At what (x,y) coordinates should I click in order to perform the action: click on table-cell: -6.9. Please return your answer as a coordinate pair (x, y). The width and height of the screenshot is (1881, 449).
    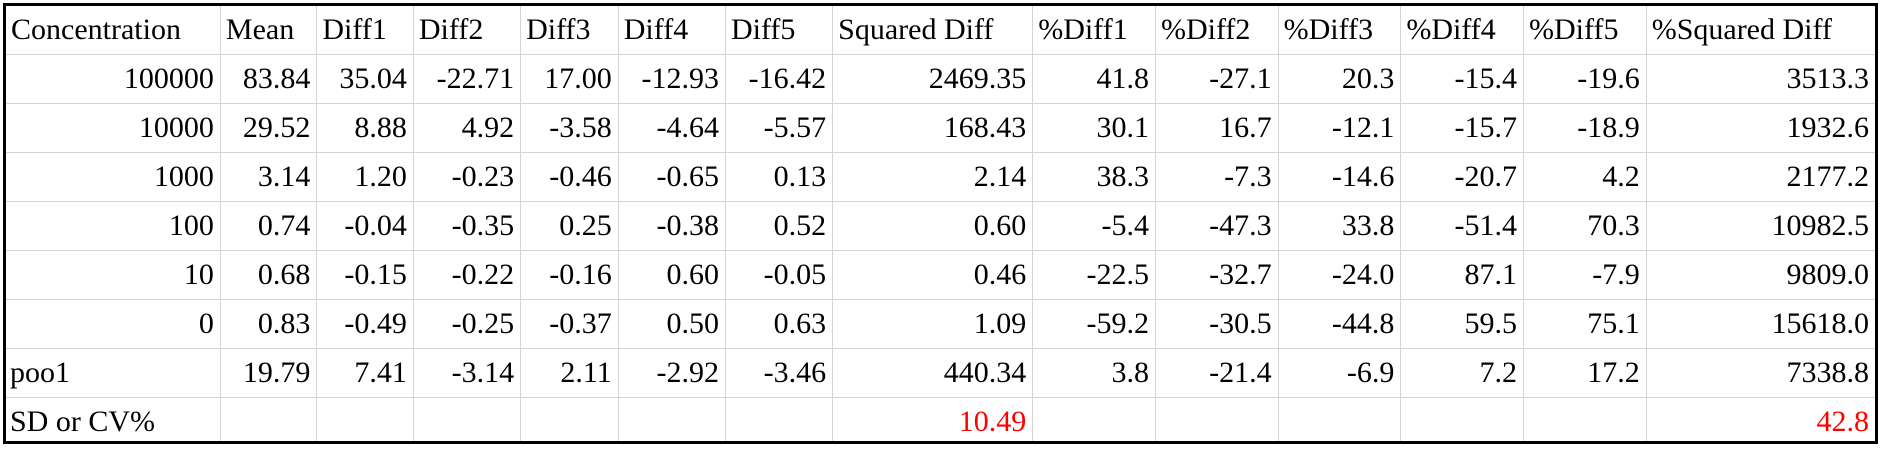
    Looking at the image, I should click on (1340, 373).